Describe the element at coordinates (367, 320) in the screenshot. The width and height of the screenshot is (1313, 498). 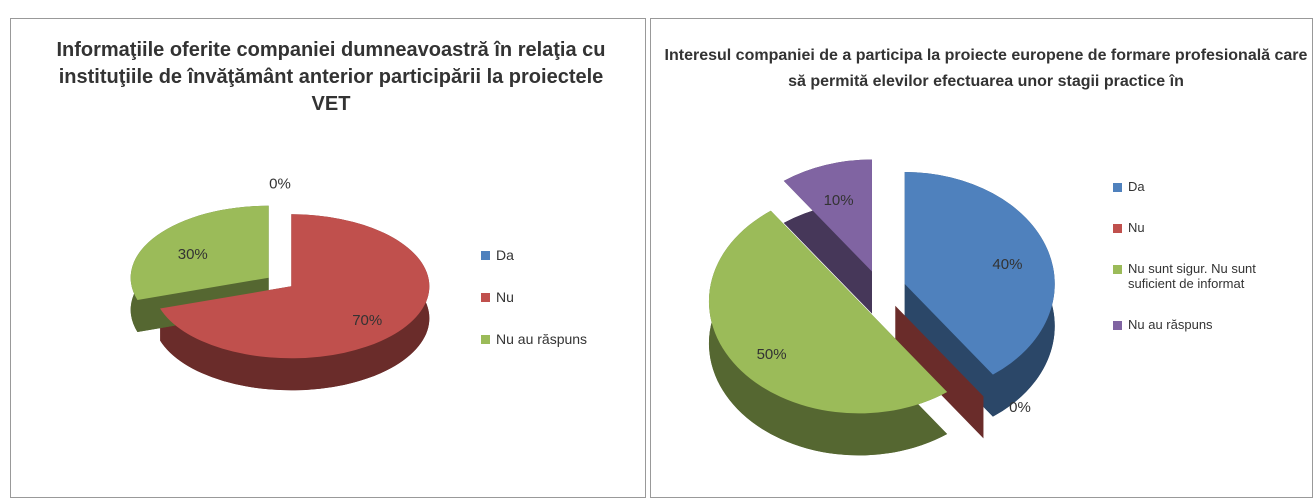
I see `data-label: 70%` at that location.